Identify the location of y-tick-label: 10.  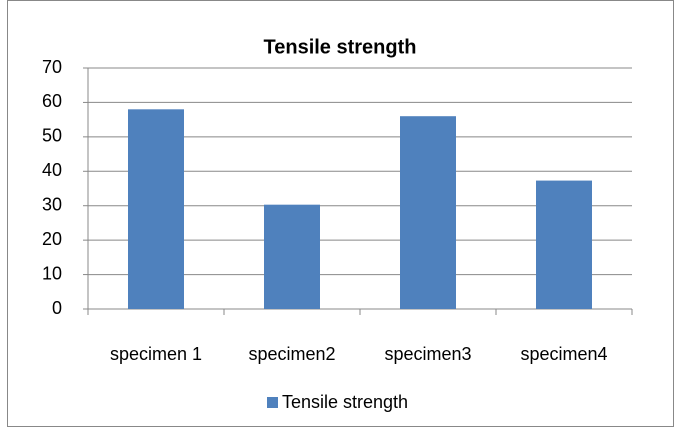
(52, 273).